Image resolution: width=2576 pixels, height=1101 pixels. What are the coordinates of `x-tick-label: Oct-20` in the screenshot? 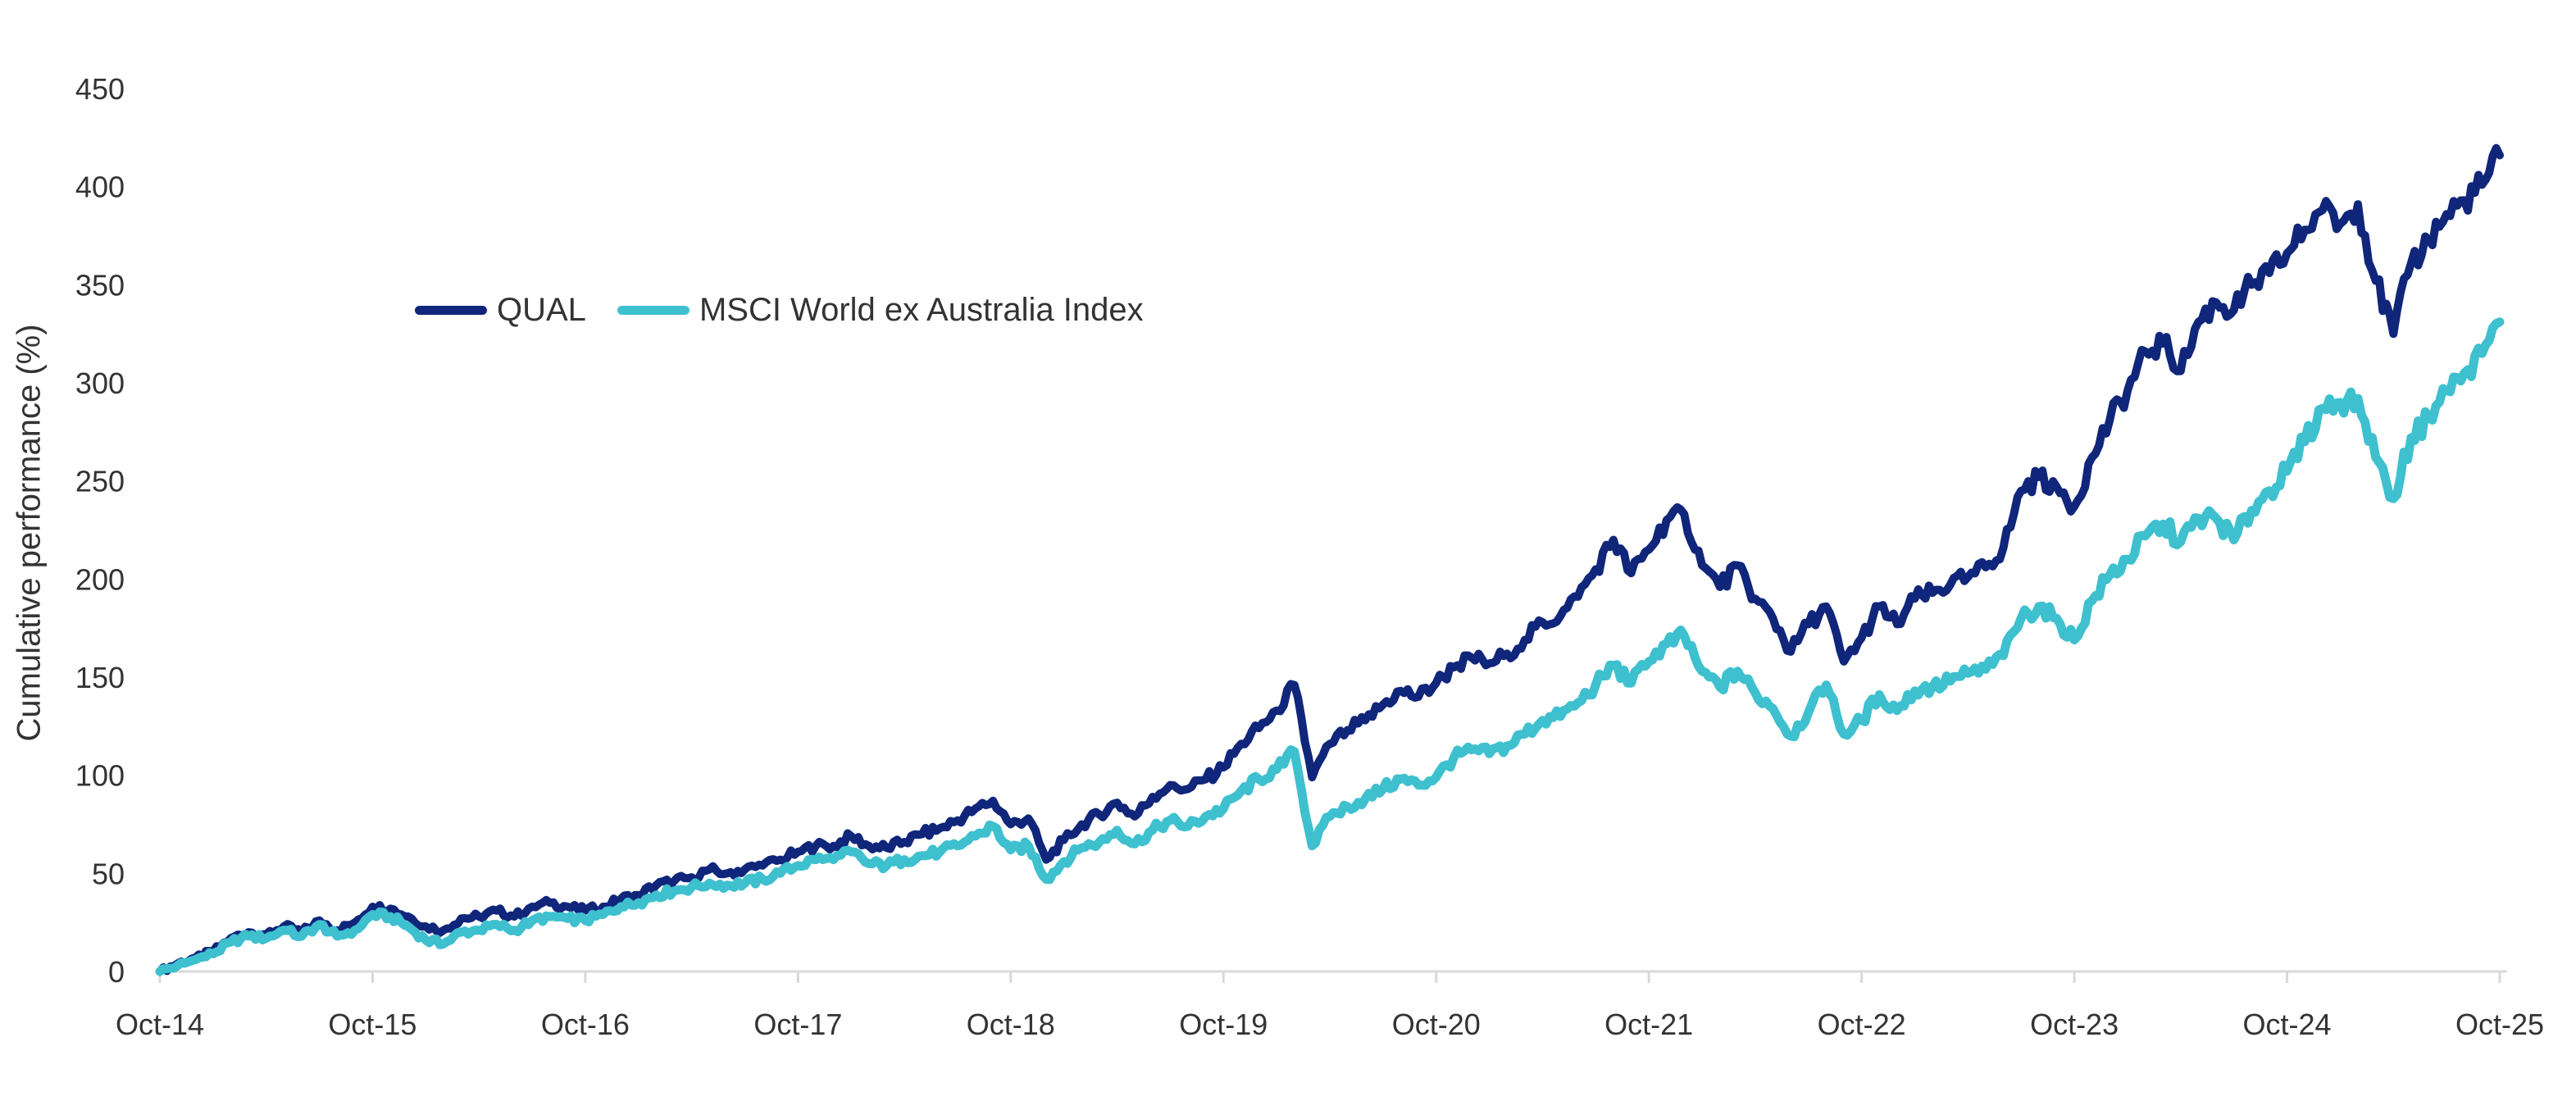 It's located at (1436, 1024).